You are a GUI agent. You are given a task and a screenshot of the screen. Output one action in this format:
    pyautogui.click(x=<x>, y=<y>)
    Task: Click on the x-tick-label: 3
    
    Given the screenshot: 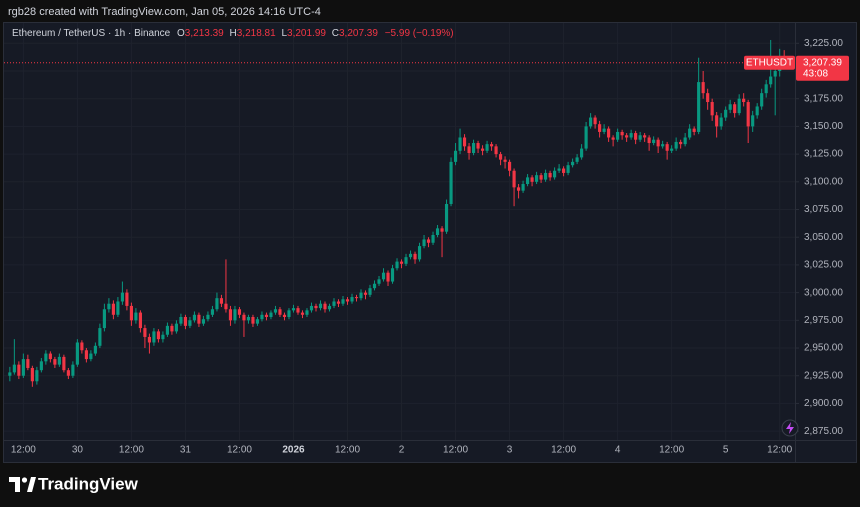 What is the action you would take?
    pyautogui.click(x=510, y=450)
    